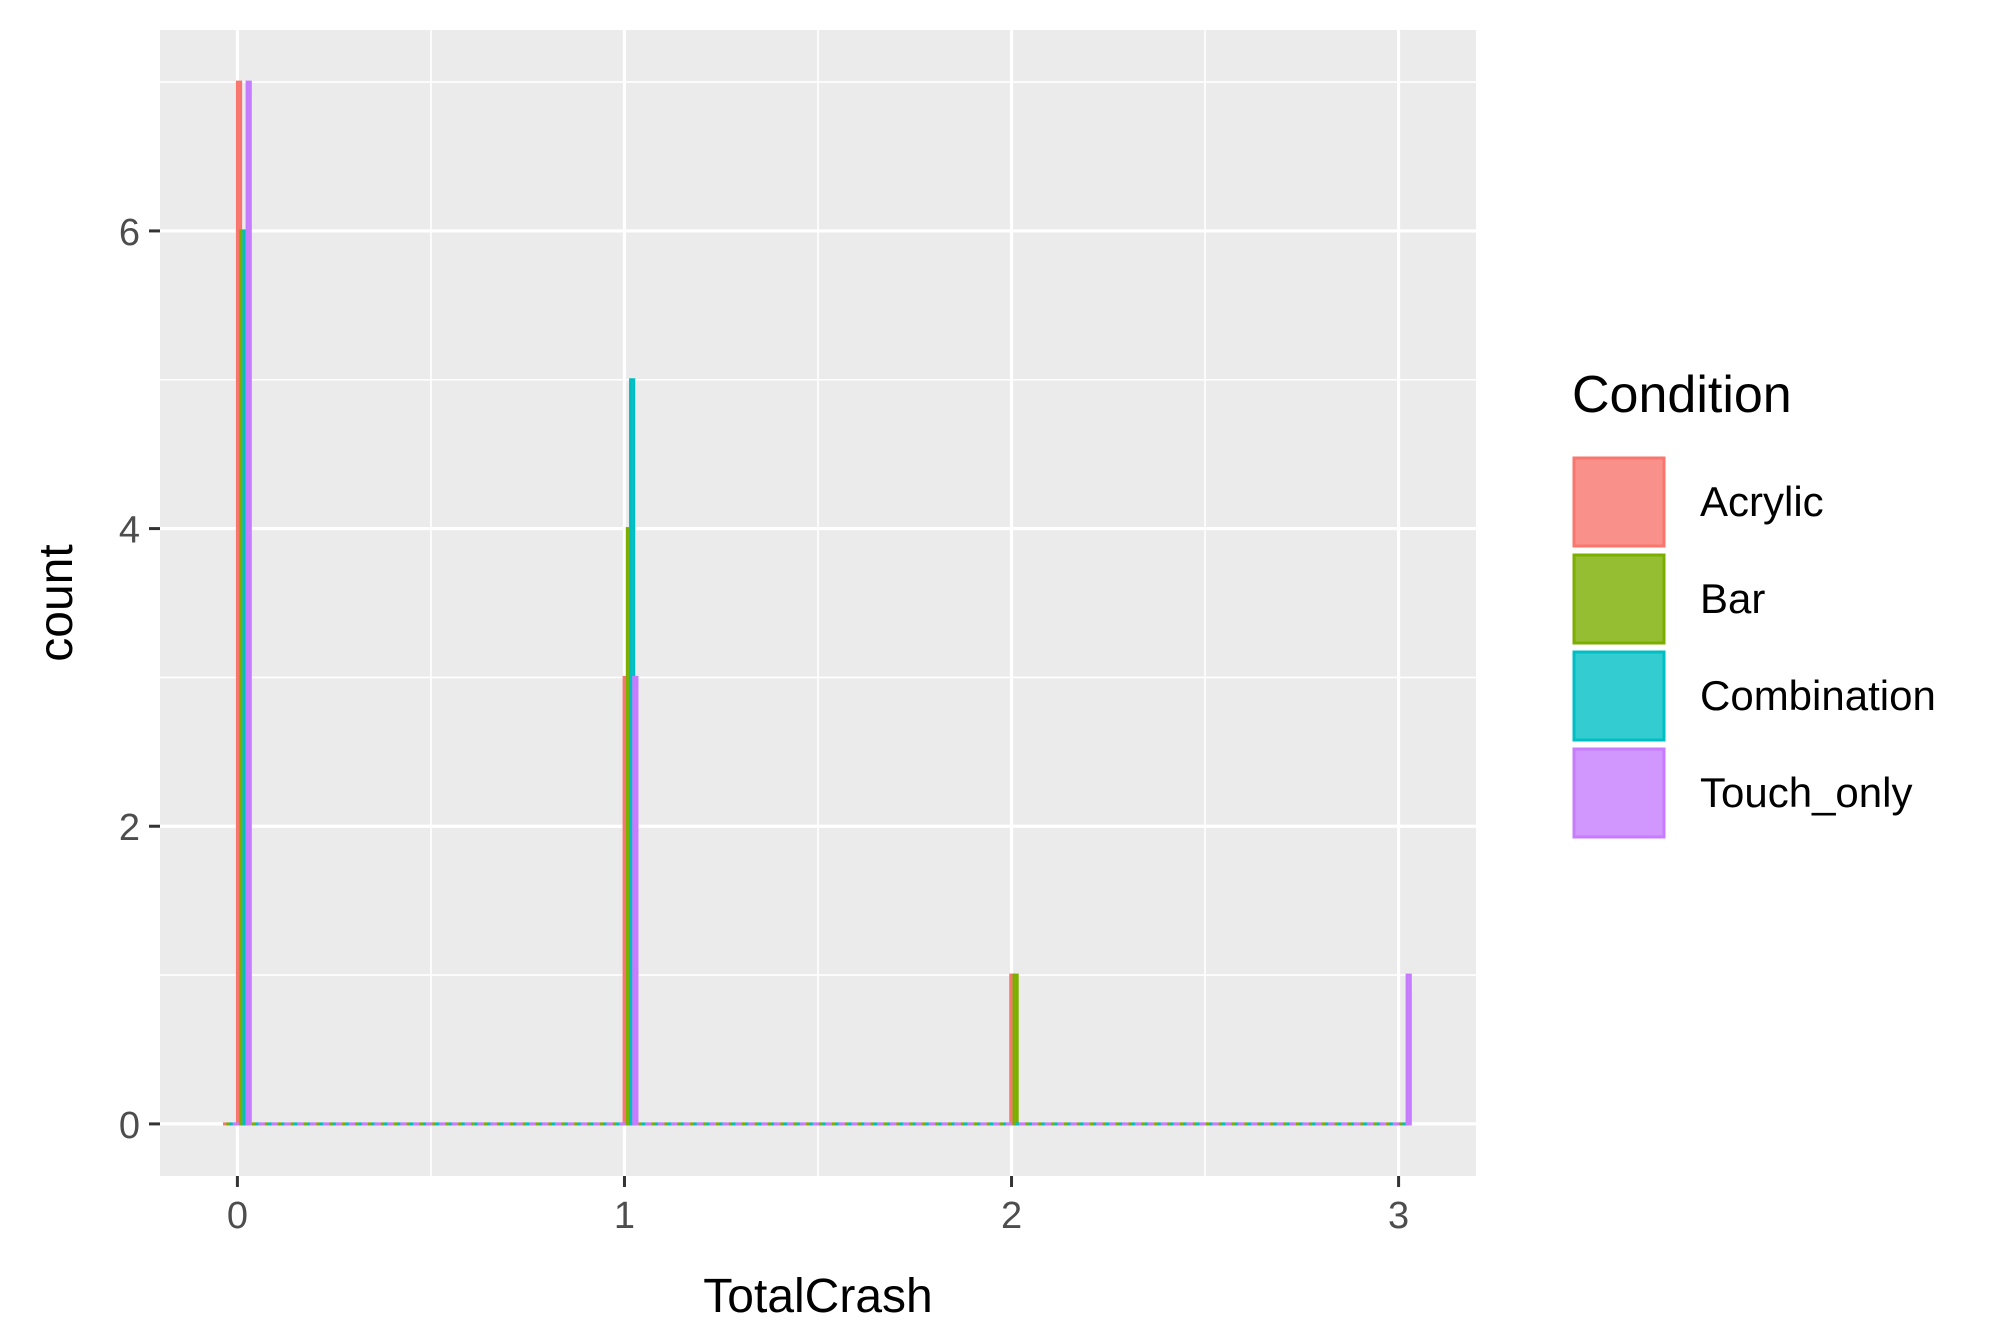 The image size is (2016, 1344). I want to click on legend-title: Condition, so click(1682, 395).